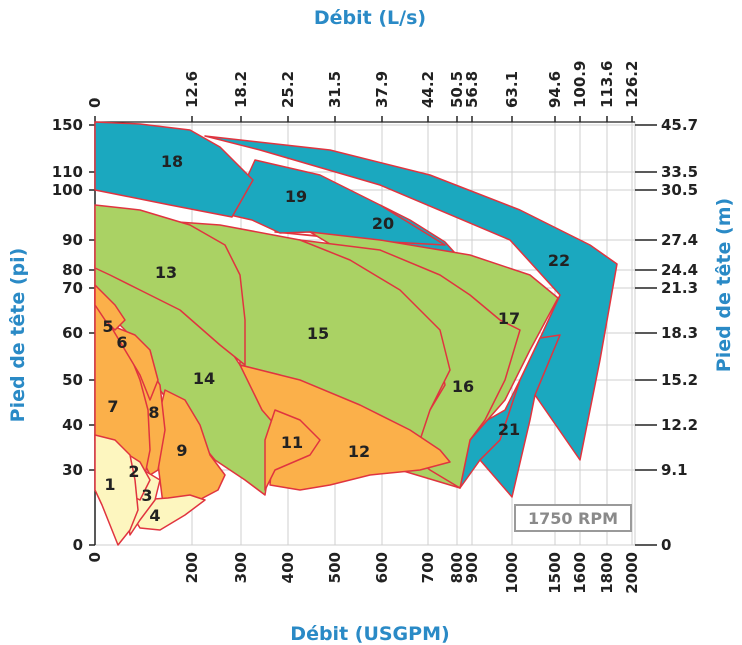 The height and width of the screenshot is (645, 742). Describe the element at coordinates (95, 557) in the screenshot. I see `x-tick-bottom: 0` at that location.